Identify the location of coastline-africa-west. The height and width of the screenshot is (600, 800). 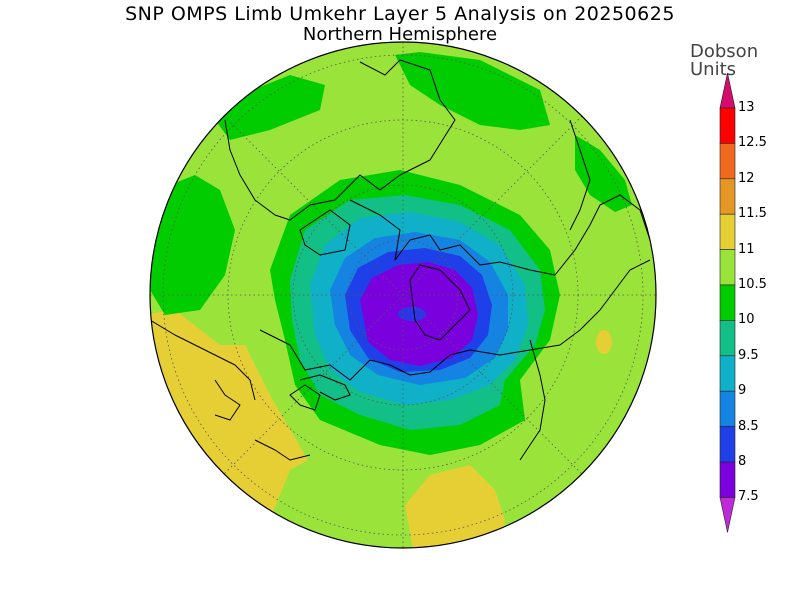
(203, 360).